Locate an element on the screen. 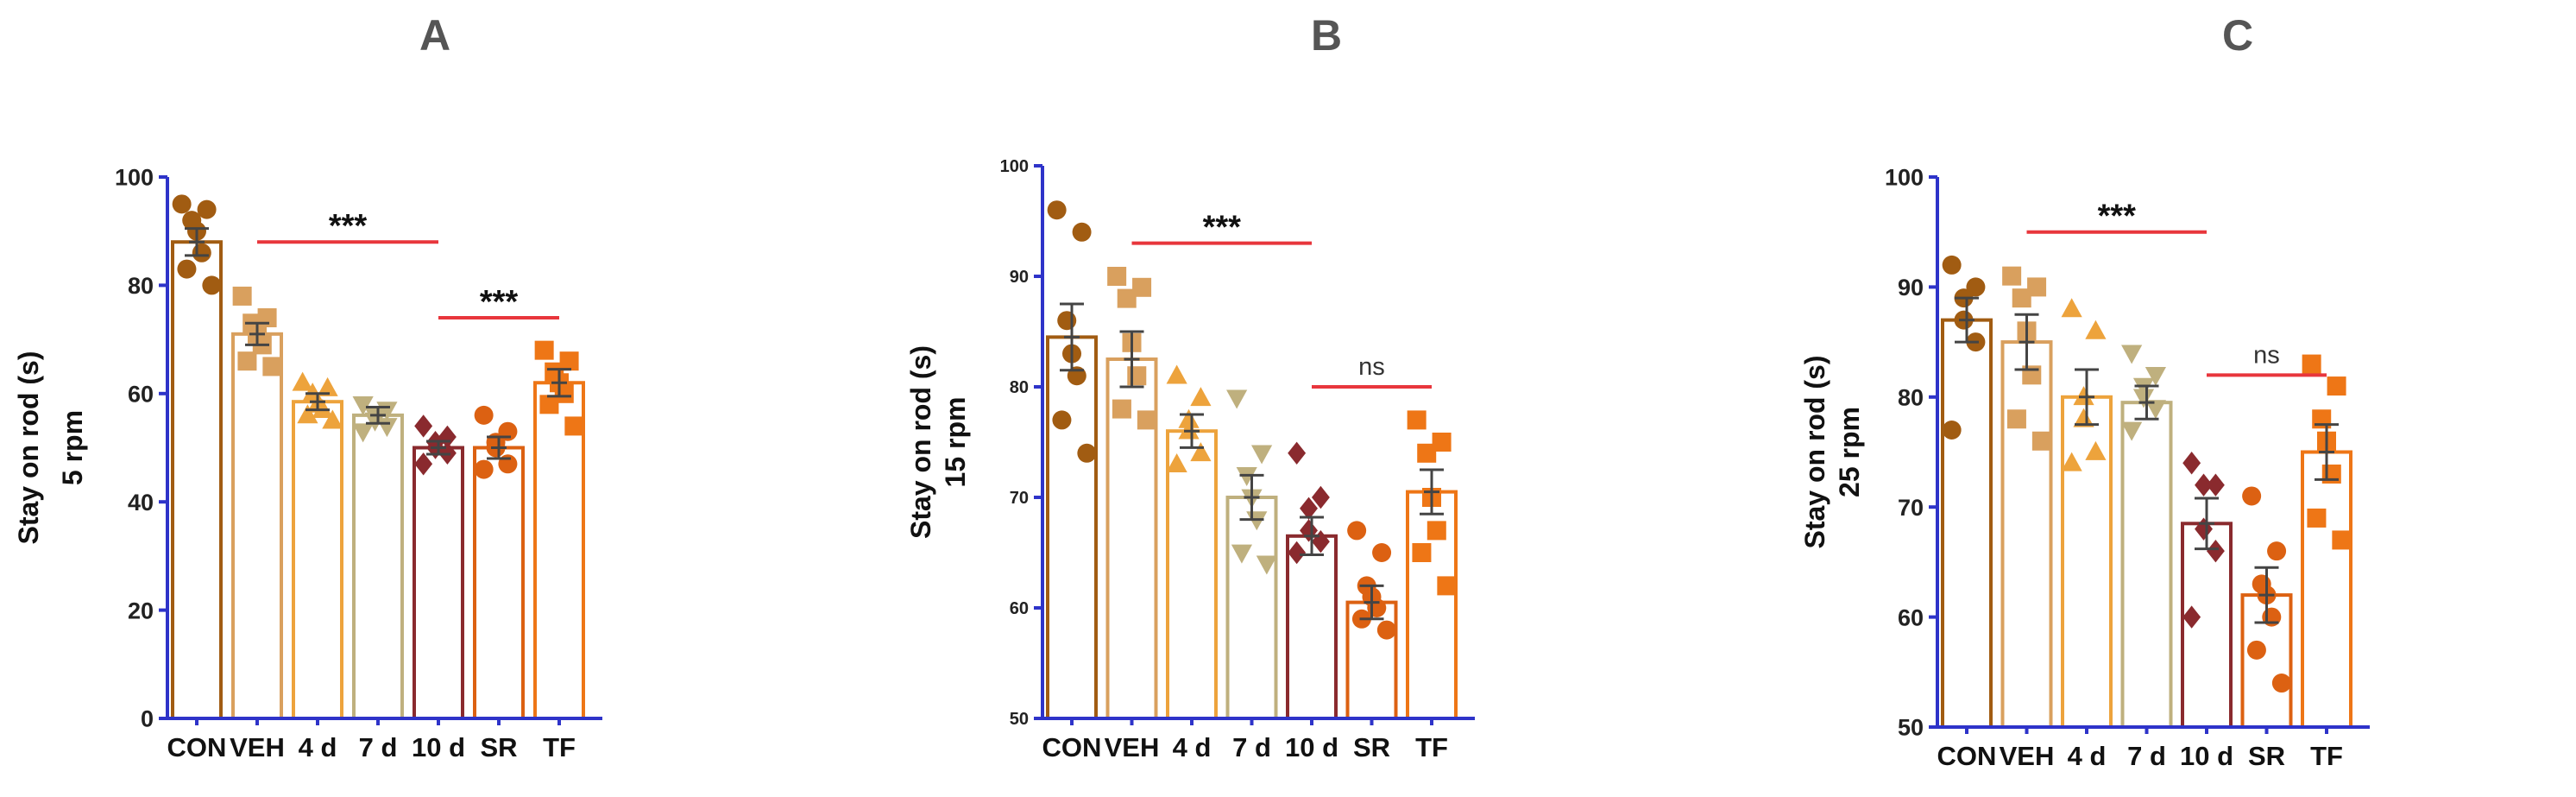  y-axis-subtitle: 5 rpm is located at coordinates (73, 447).